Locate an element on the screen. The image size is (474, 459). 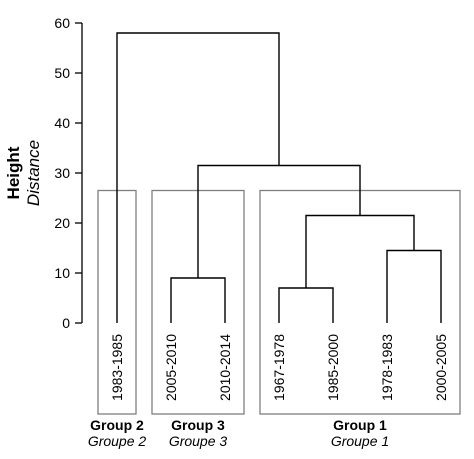
y-axis-sublabel: Distance is located at coordinates (33, 173).